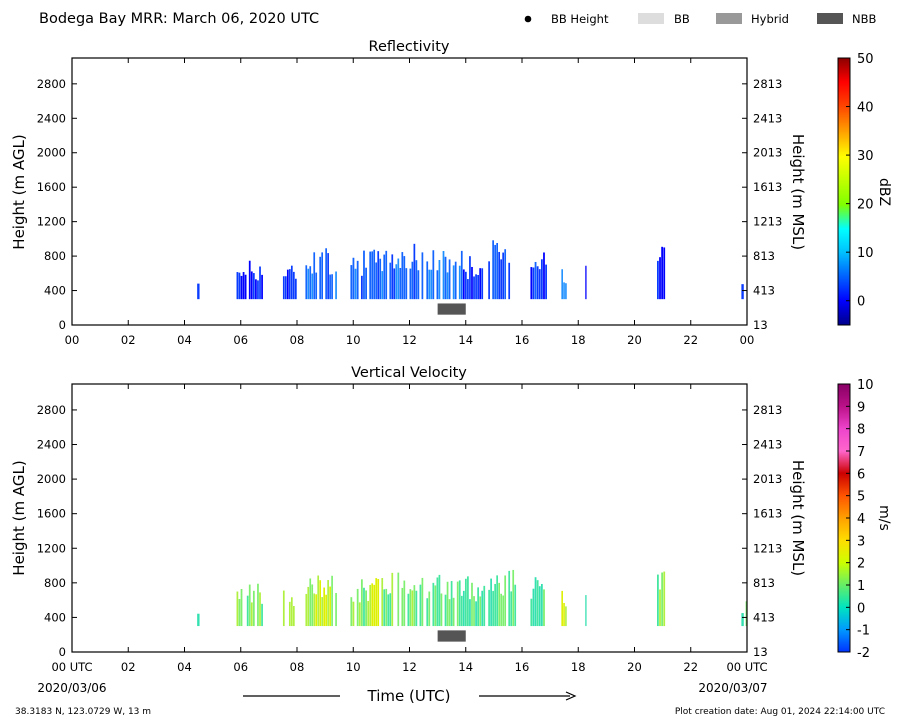 Image resolution: width=900 pixels, height=725 pixels. I want to click on start-date: 2020/03/06, so click(71, 688).